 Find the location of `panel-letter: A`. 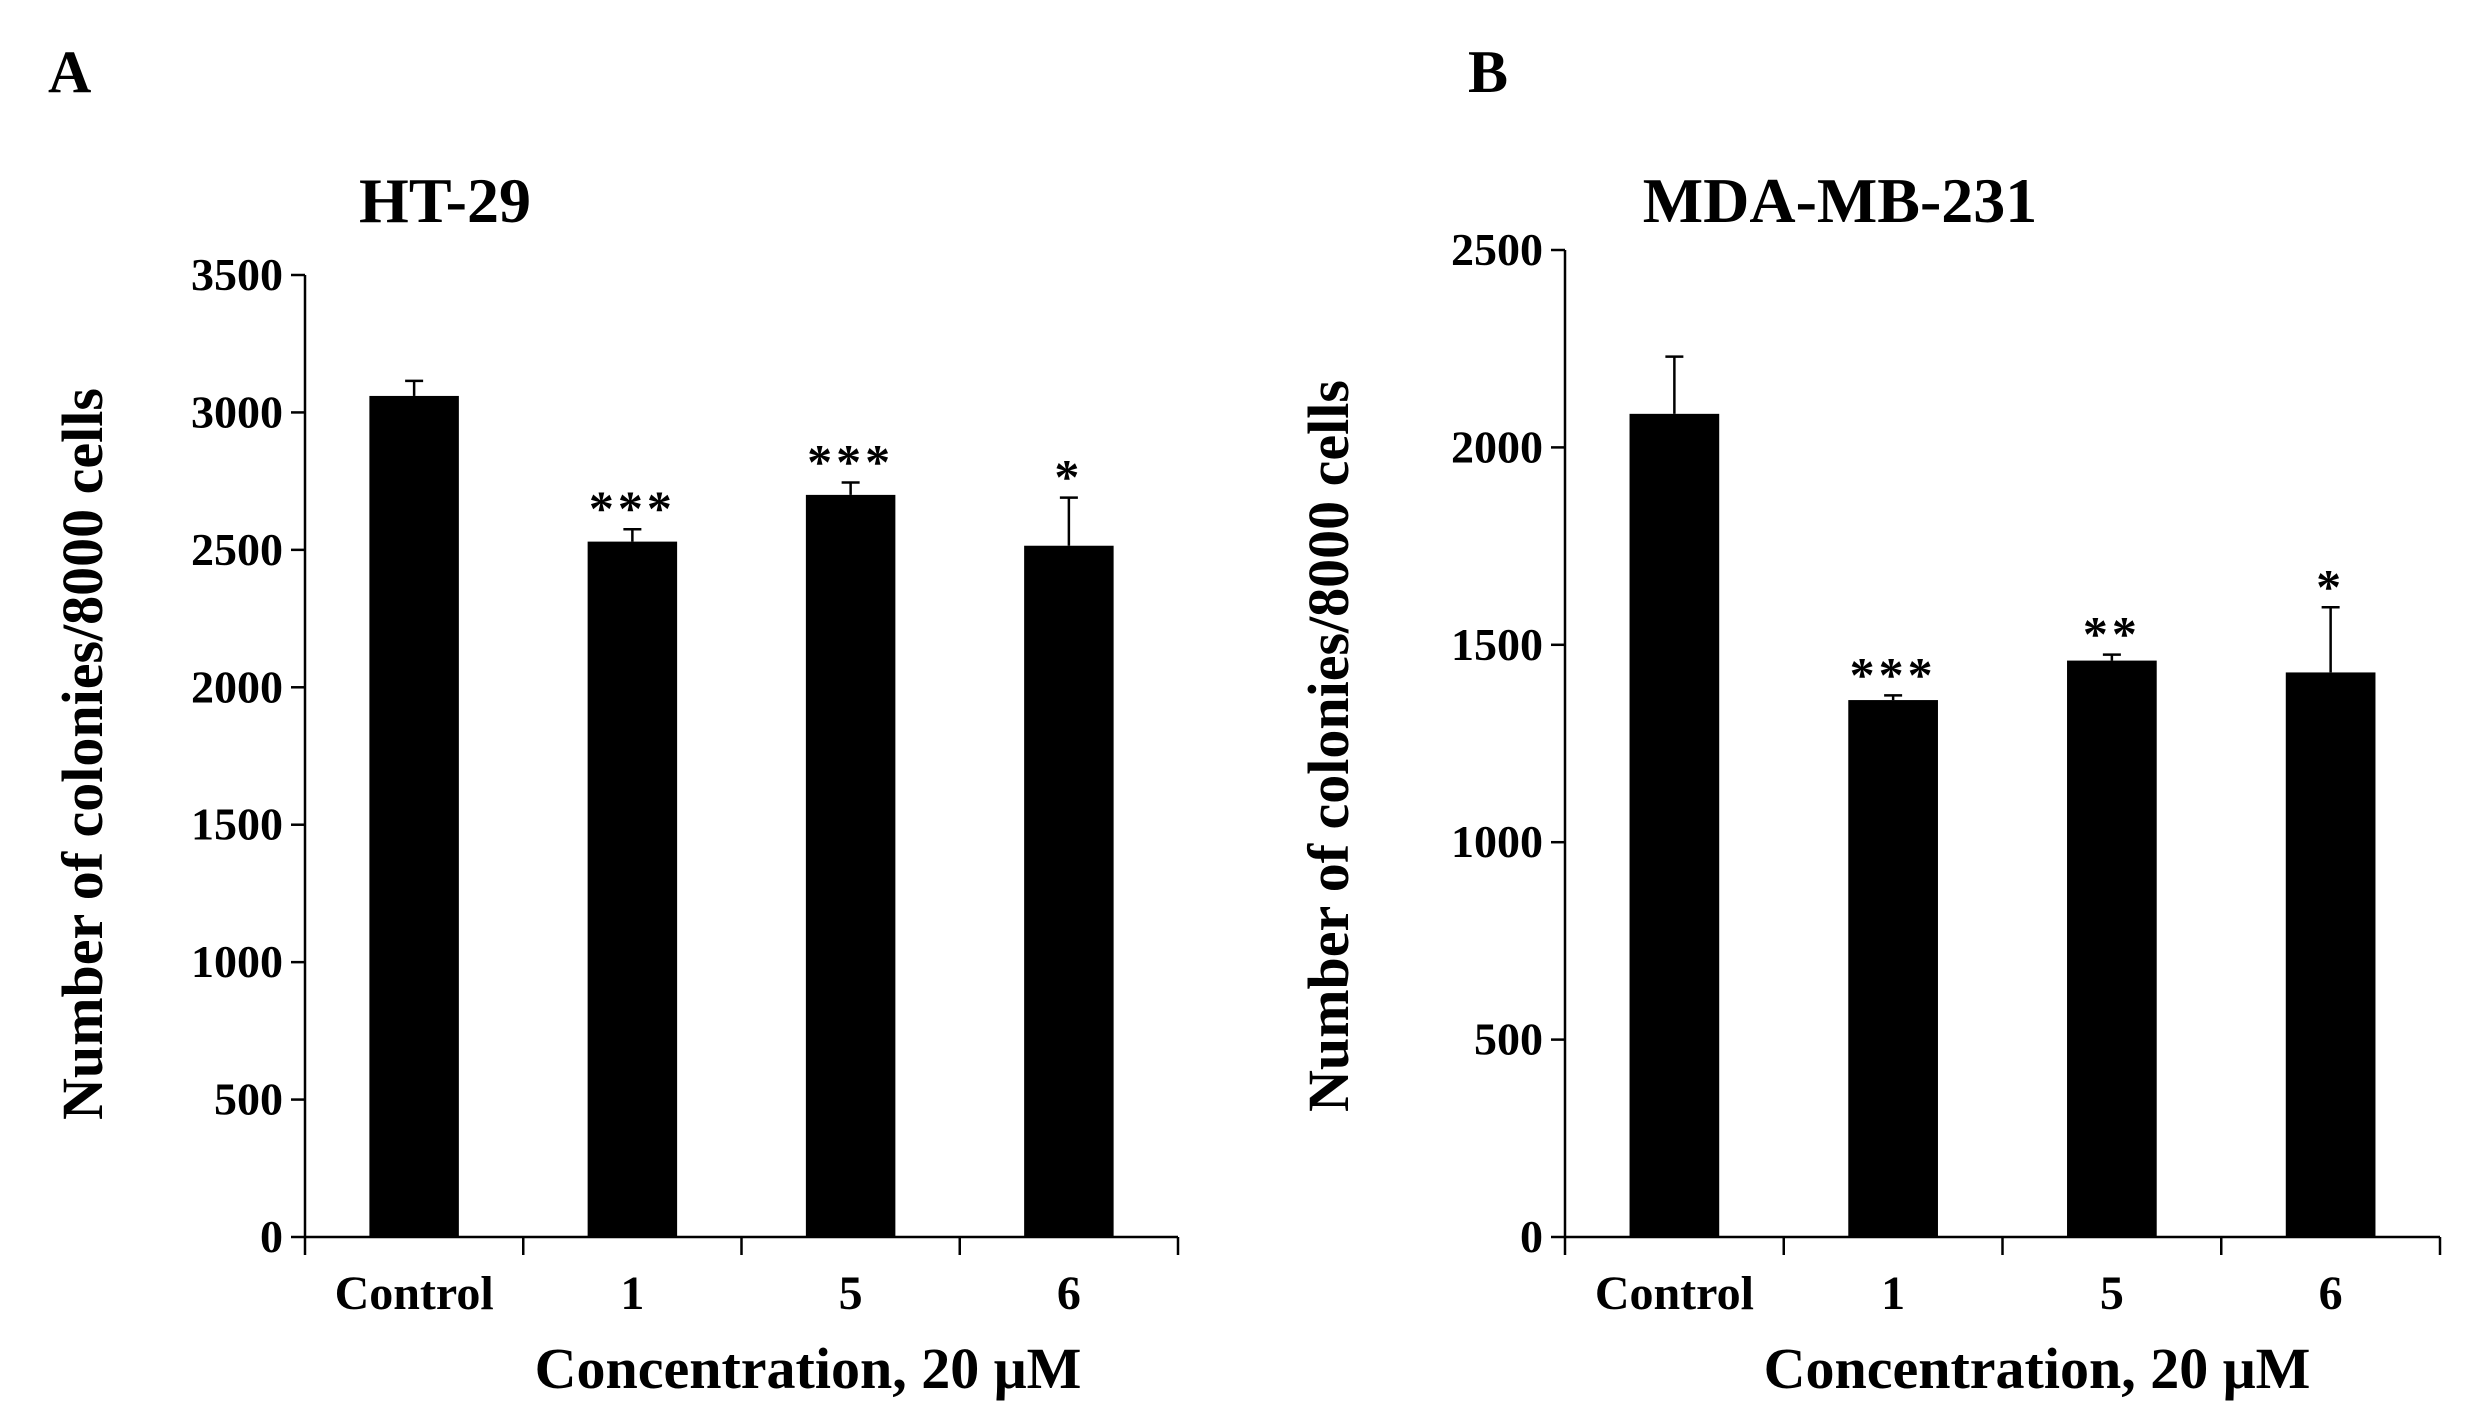

panel-letter: A is located at coordinates (69, 72).